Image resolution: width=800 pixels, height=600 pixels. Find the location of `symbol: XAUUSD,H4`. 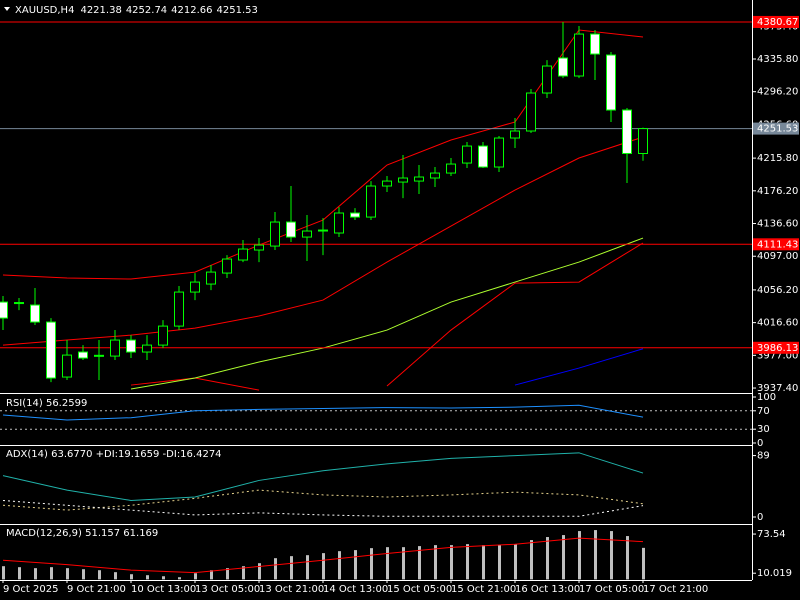

symbol: XAUUSD,H4 is located at coordinates (44, 10).